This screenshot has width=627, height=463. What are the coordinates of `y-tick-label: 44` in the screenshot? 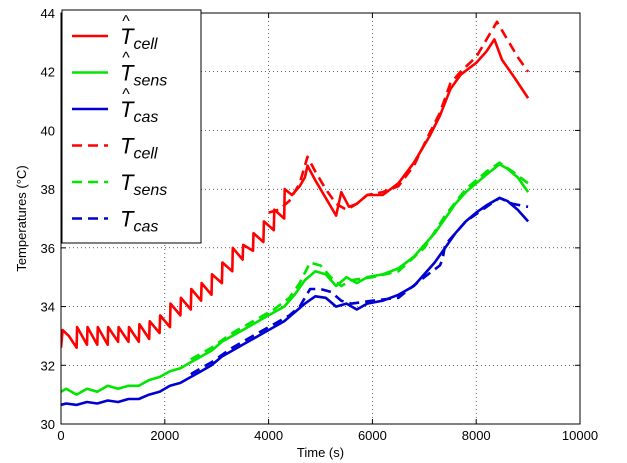 It's located at (48, 13).